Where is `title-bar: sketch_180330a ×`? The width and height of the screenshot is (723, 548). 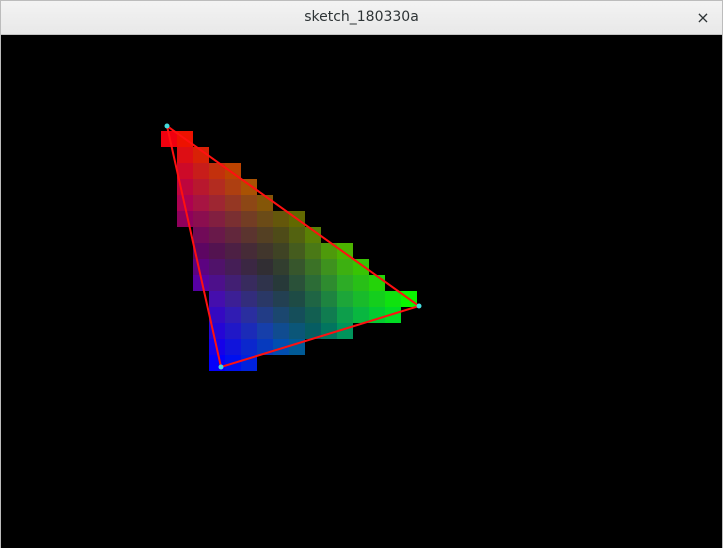
title-bar: sketch_180330a × is located at coordinates (361, 18).